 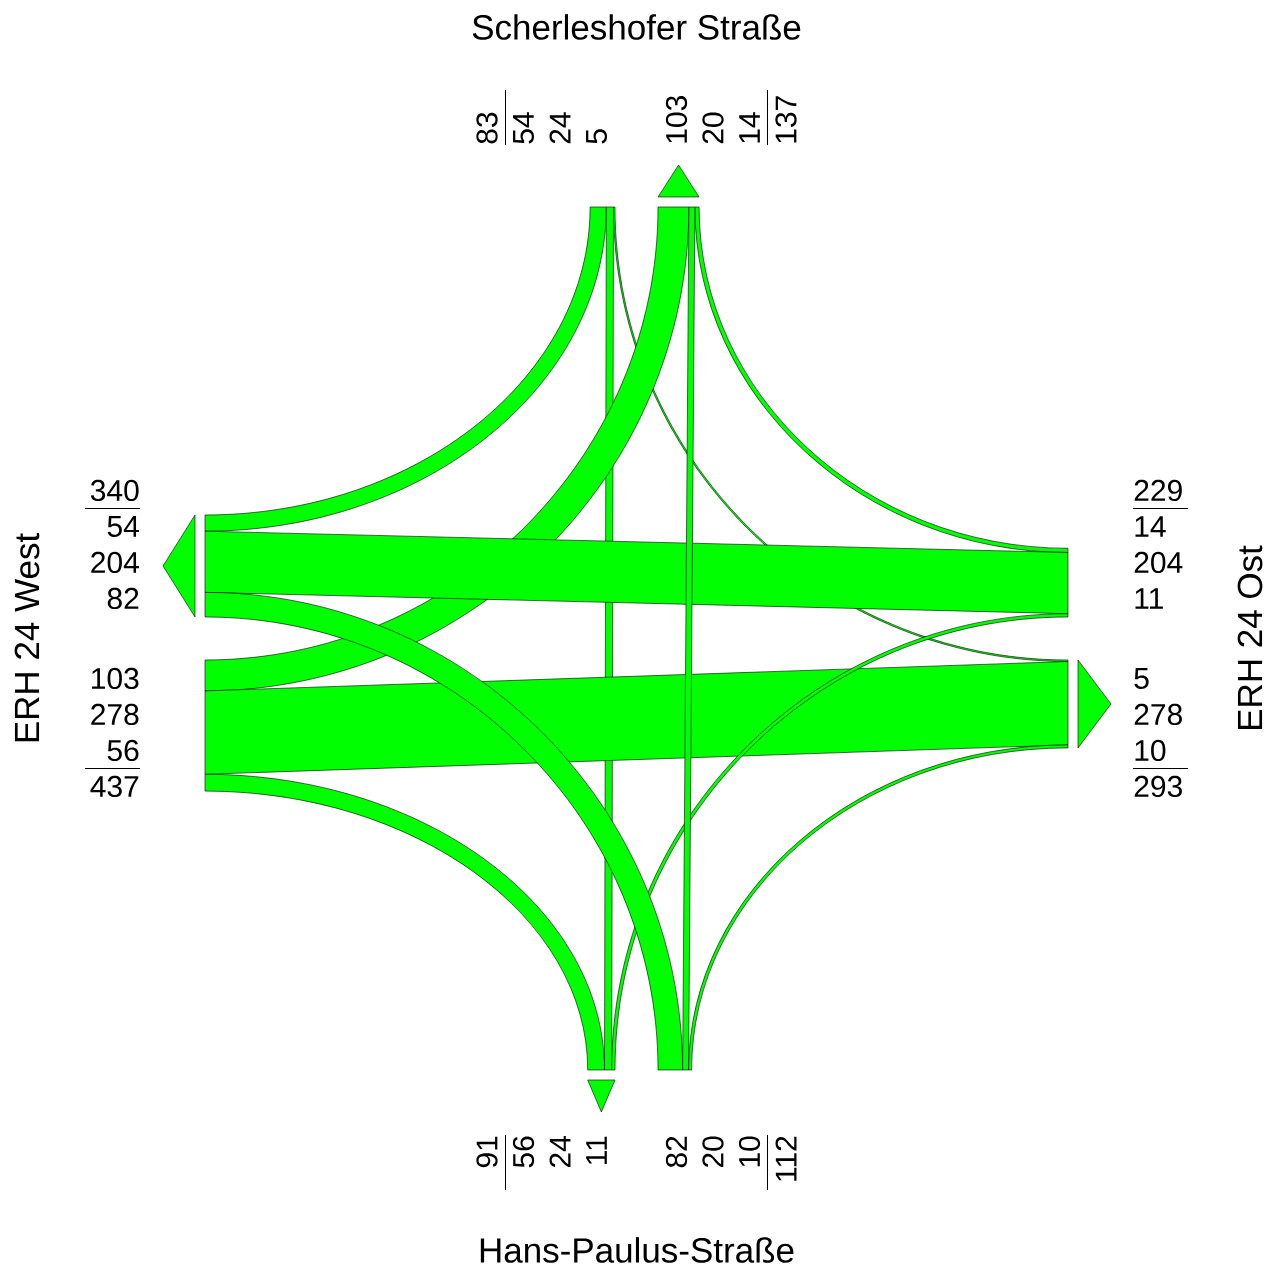 What do you see at coordinates (1141, 678) in the screenshot?
I see `data-label: 5` at bounding box center [1141, 678].